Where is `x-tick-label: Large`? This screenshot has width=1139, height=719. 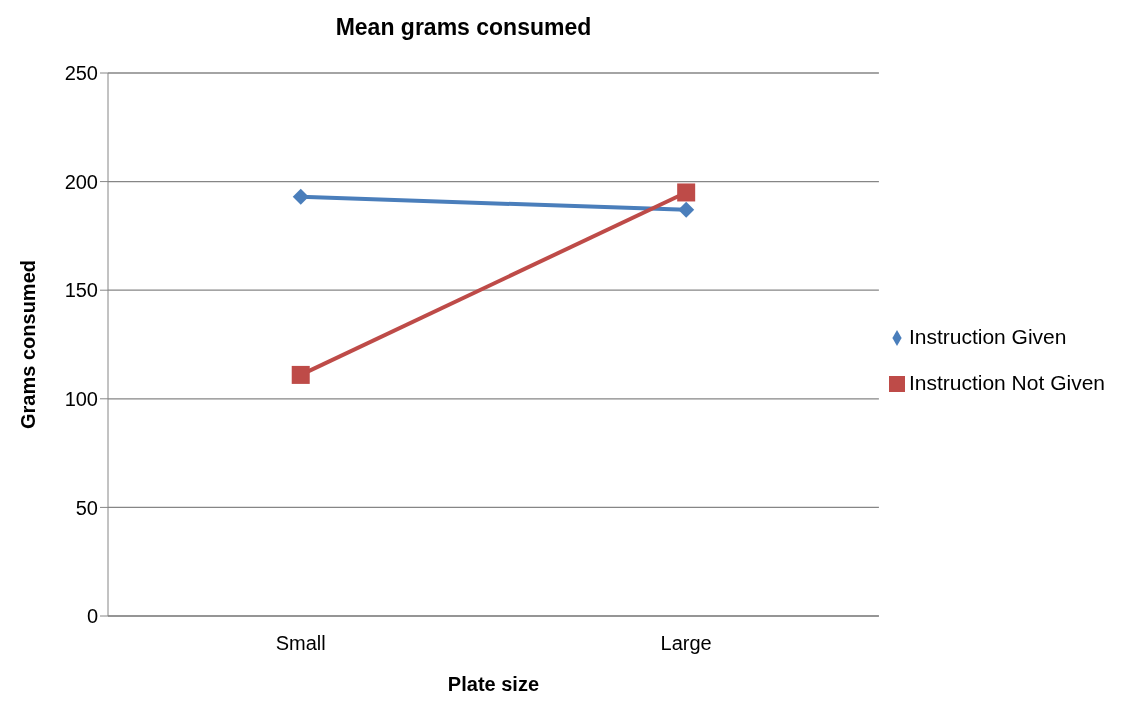
x-tick-label: Large is located at coordinates (686, 643).